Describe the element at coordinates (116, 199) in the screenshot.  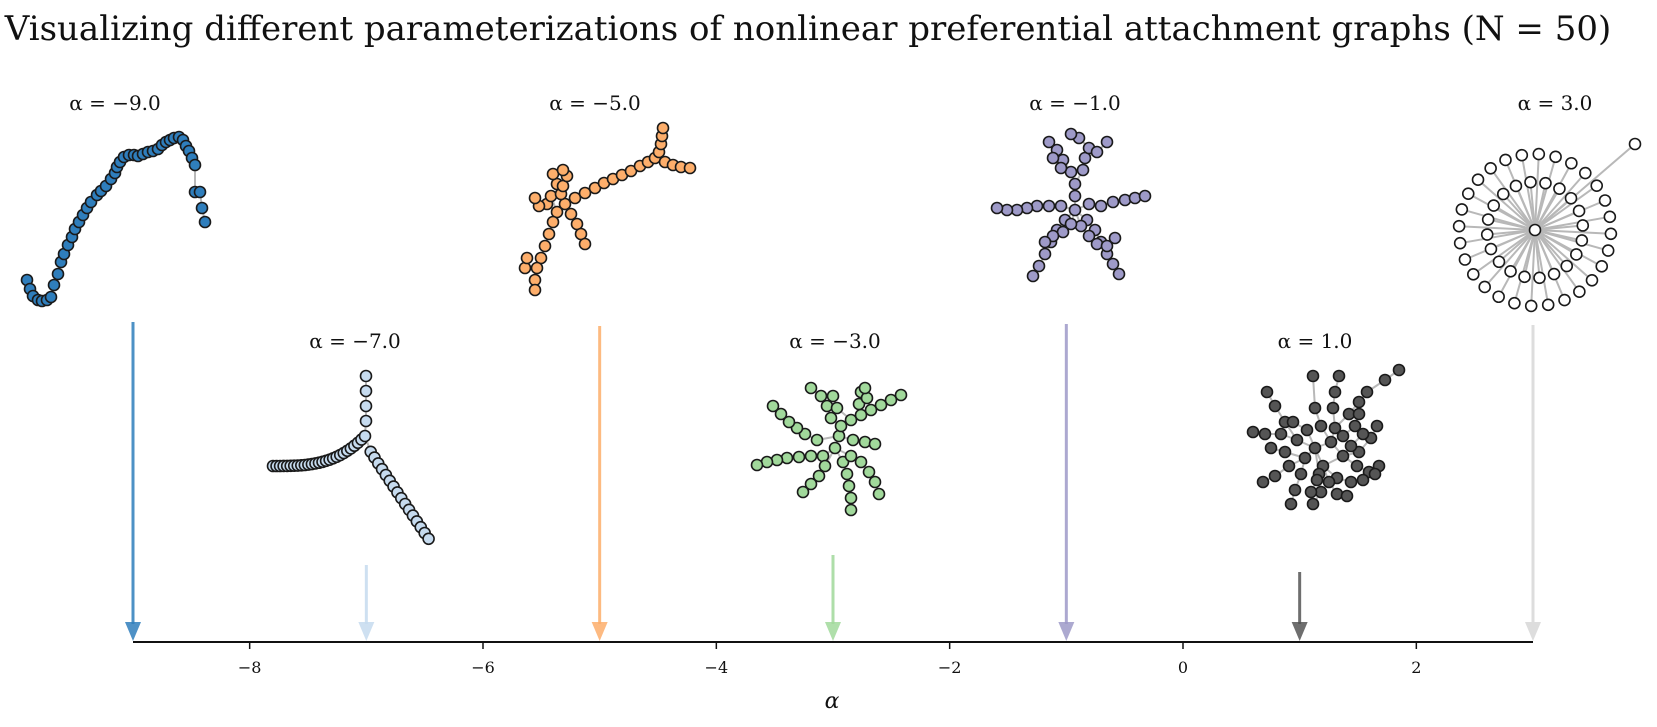
I see `graph-panel: α = −9.0` at that location.